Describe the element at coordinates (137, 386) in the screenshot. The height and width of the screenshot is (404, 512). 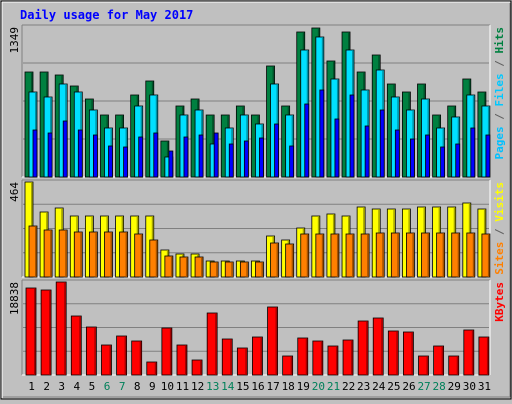
I see `x-tick-label-8: 8` at that location.